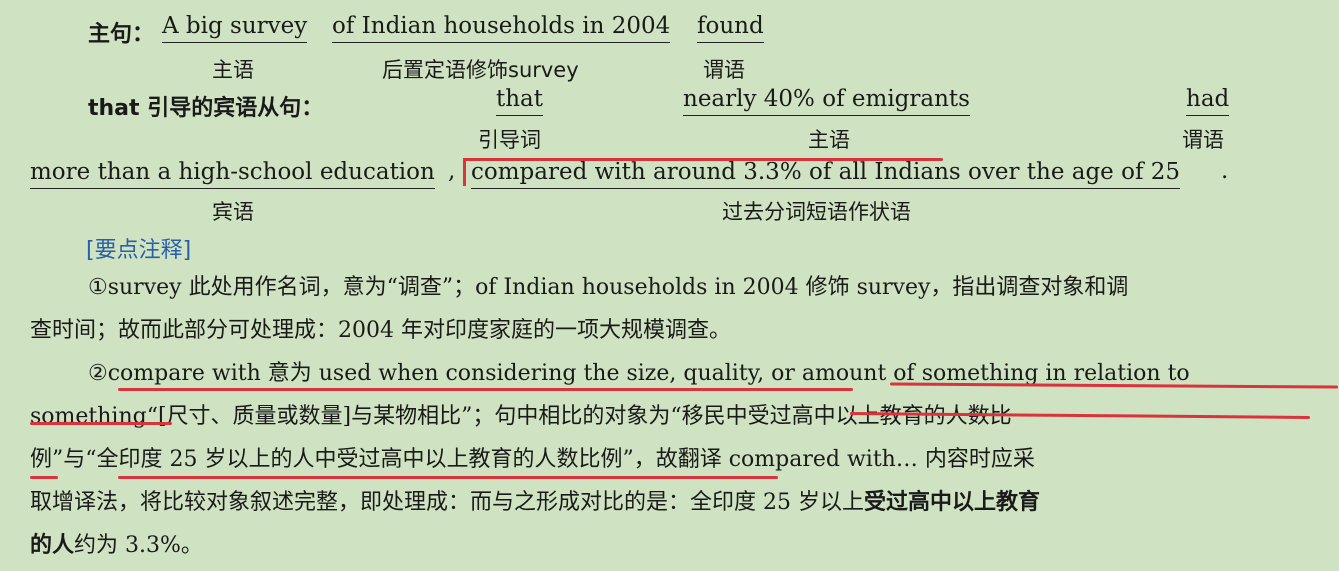  I want to click on that-verb: had, so click(1208, 100).